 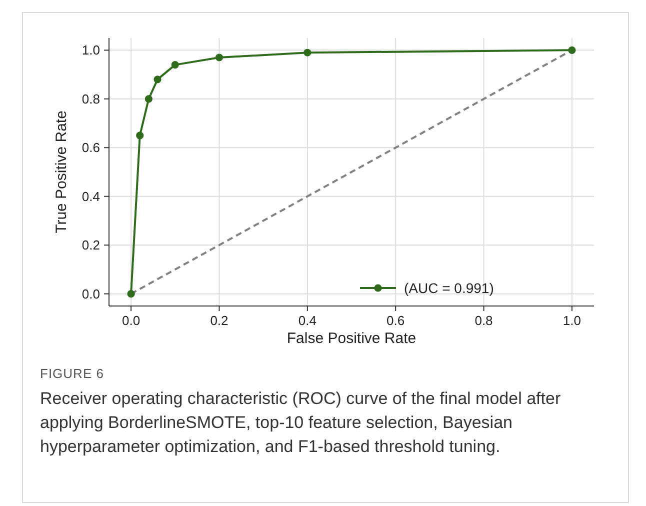 I want to click on x-tick-label: 0.6, so click(x=395, y=320).